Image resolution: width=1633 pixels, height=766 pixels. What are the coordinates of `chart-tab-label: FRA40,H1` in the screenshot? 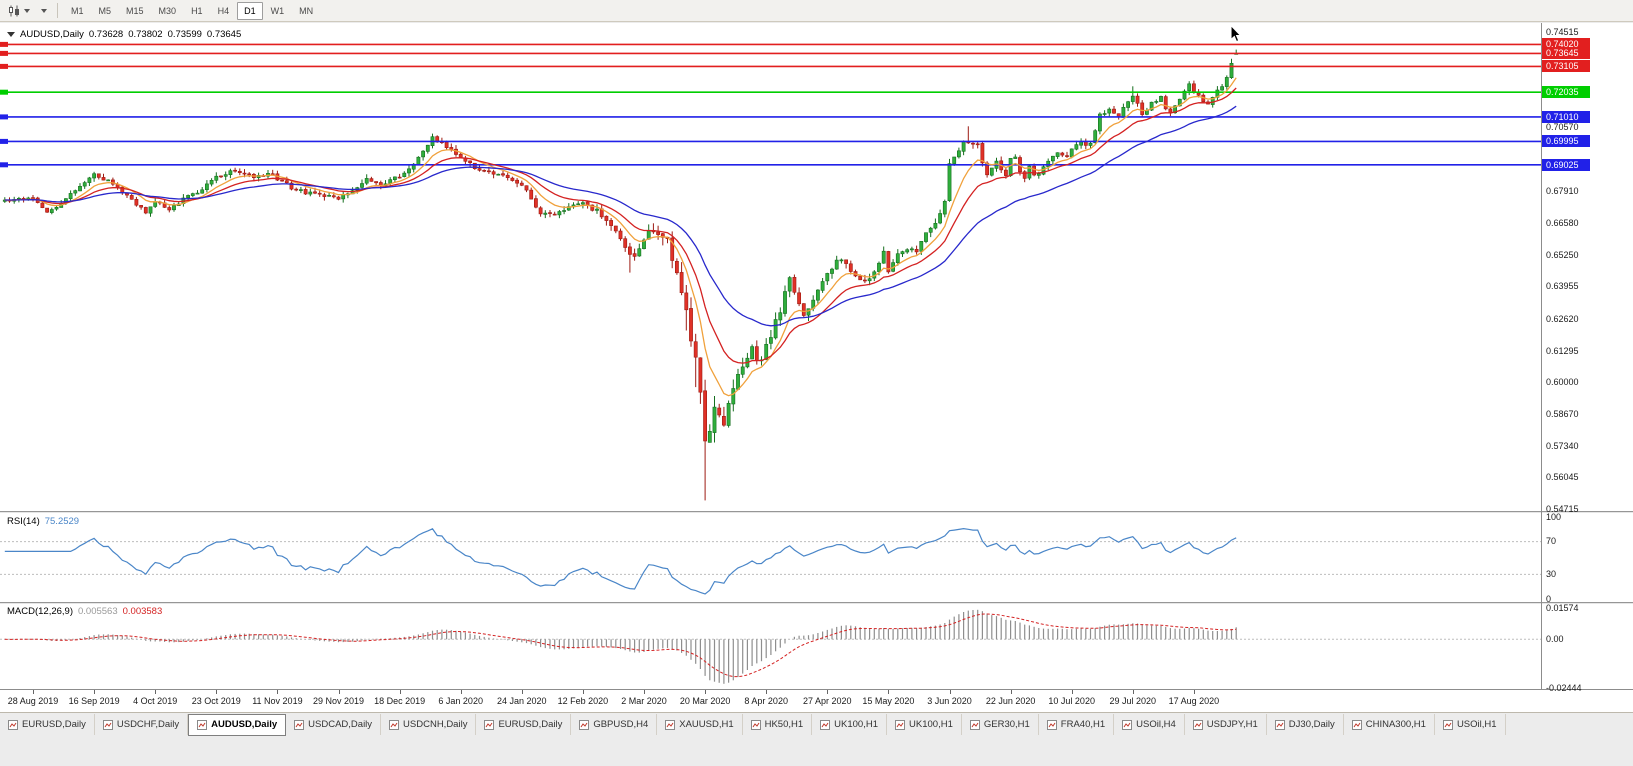 It's located at (1083, 724).